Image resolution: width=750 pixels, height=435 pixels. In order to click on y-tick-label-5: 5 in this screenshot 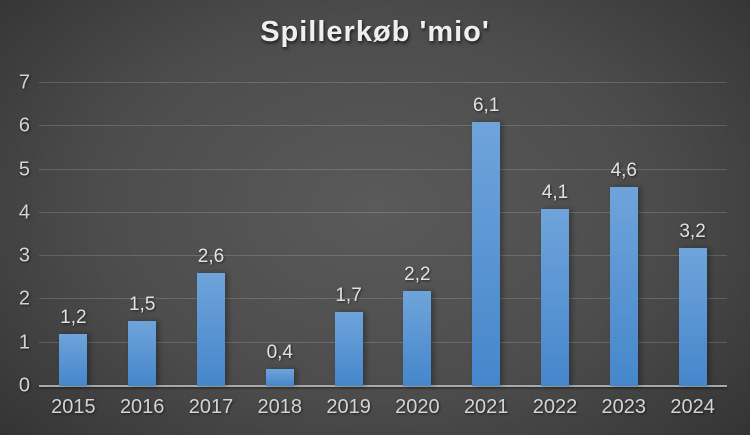, I will do `click(24, 169)`.